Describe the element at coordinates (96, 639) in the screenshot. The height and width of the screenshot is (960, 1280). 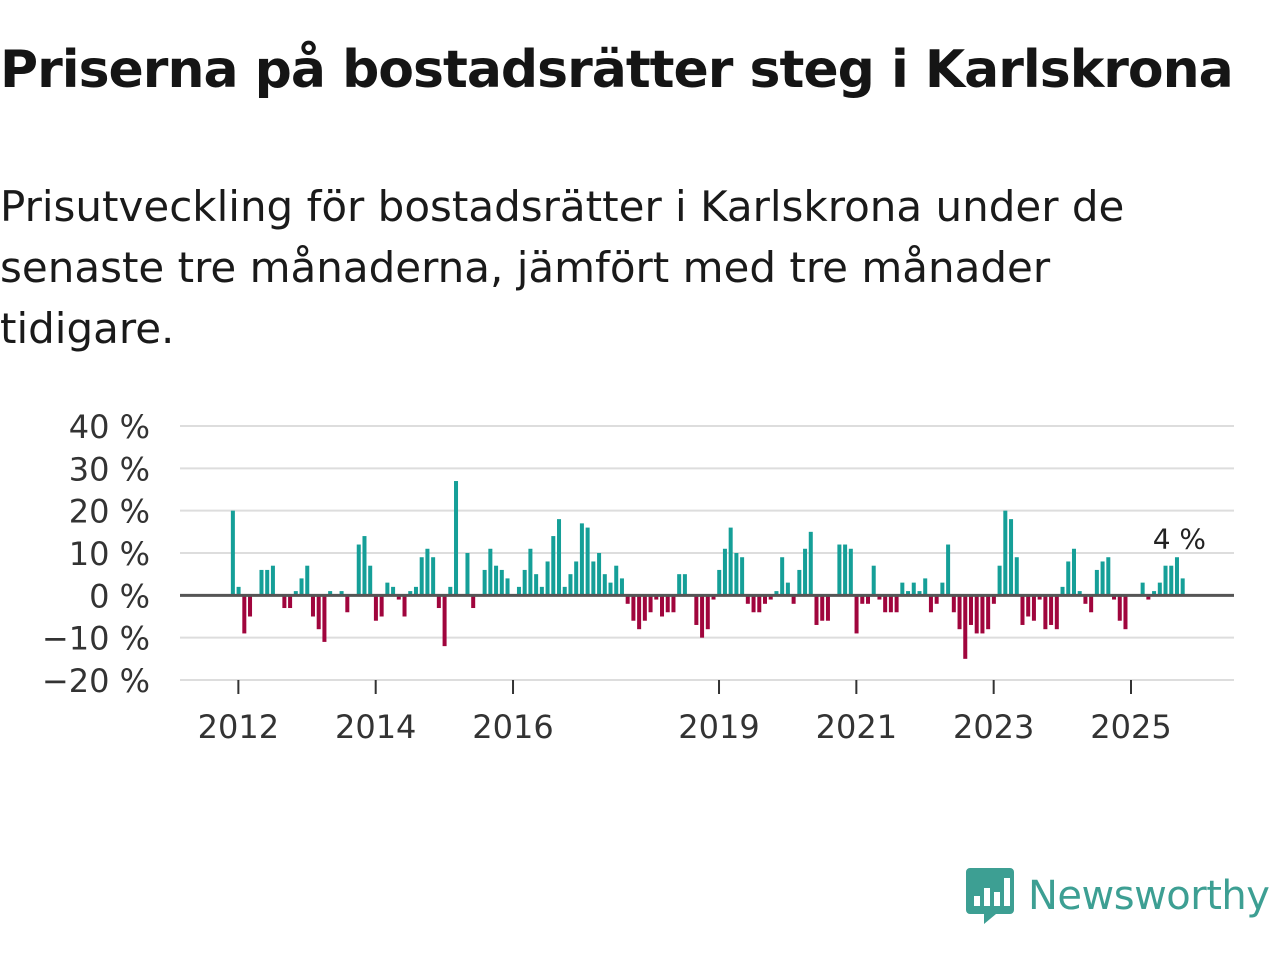
I see `y-tick-label: −10 %` at that location.